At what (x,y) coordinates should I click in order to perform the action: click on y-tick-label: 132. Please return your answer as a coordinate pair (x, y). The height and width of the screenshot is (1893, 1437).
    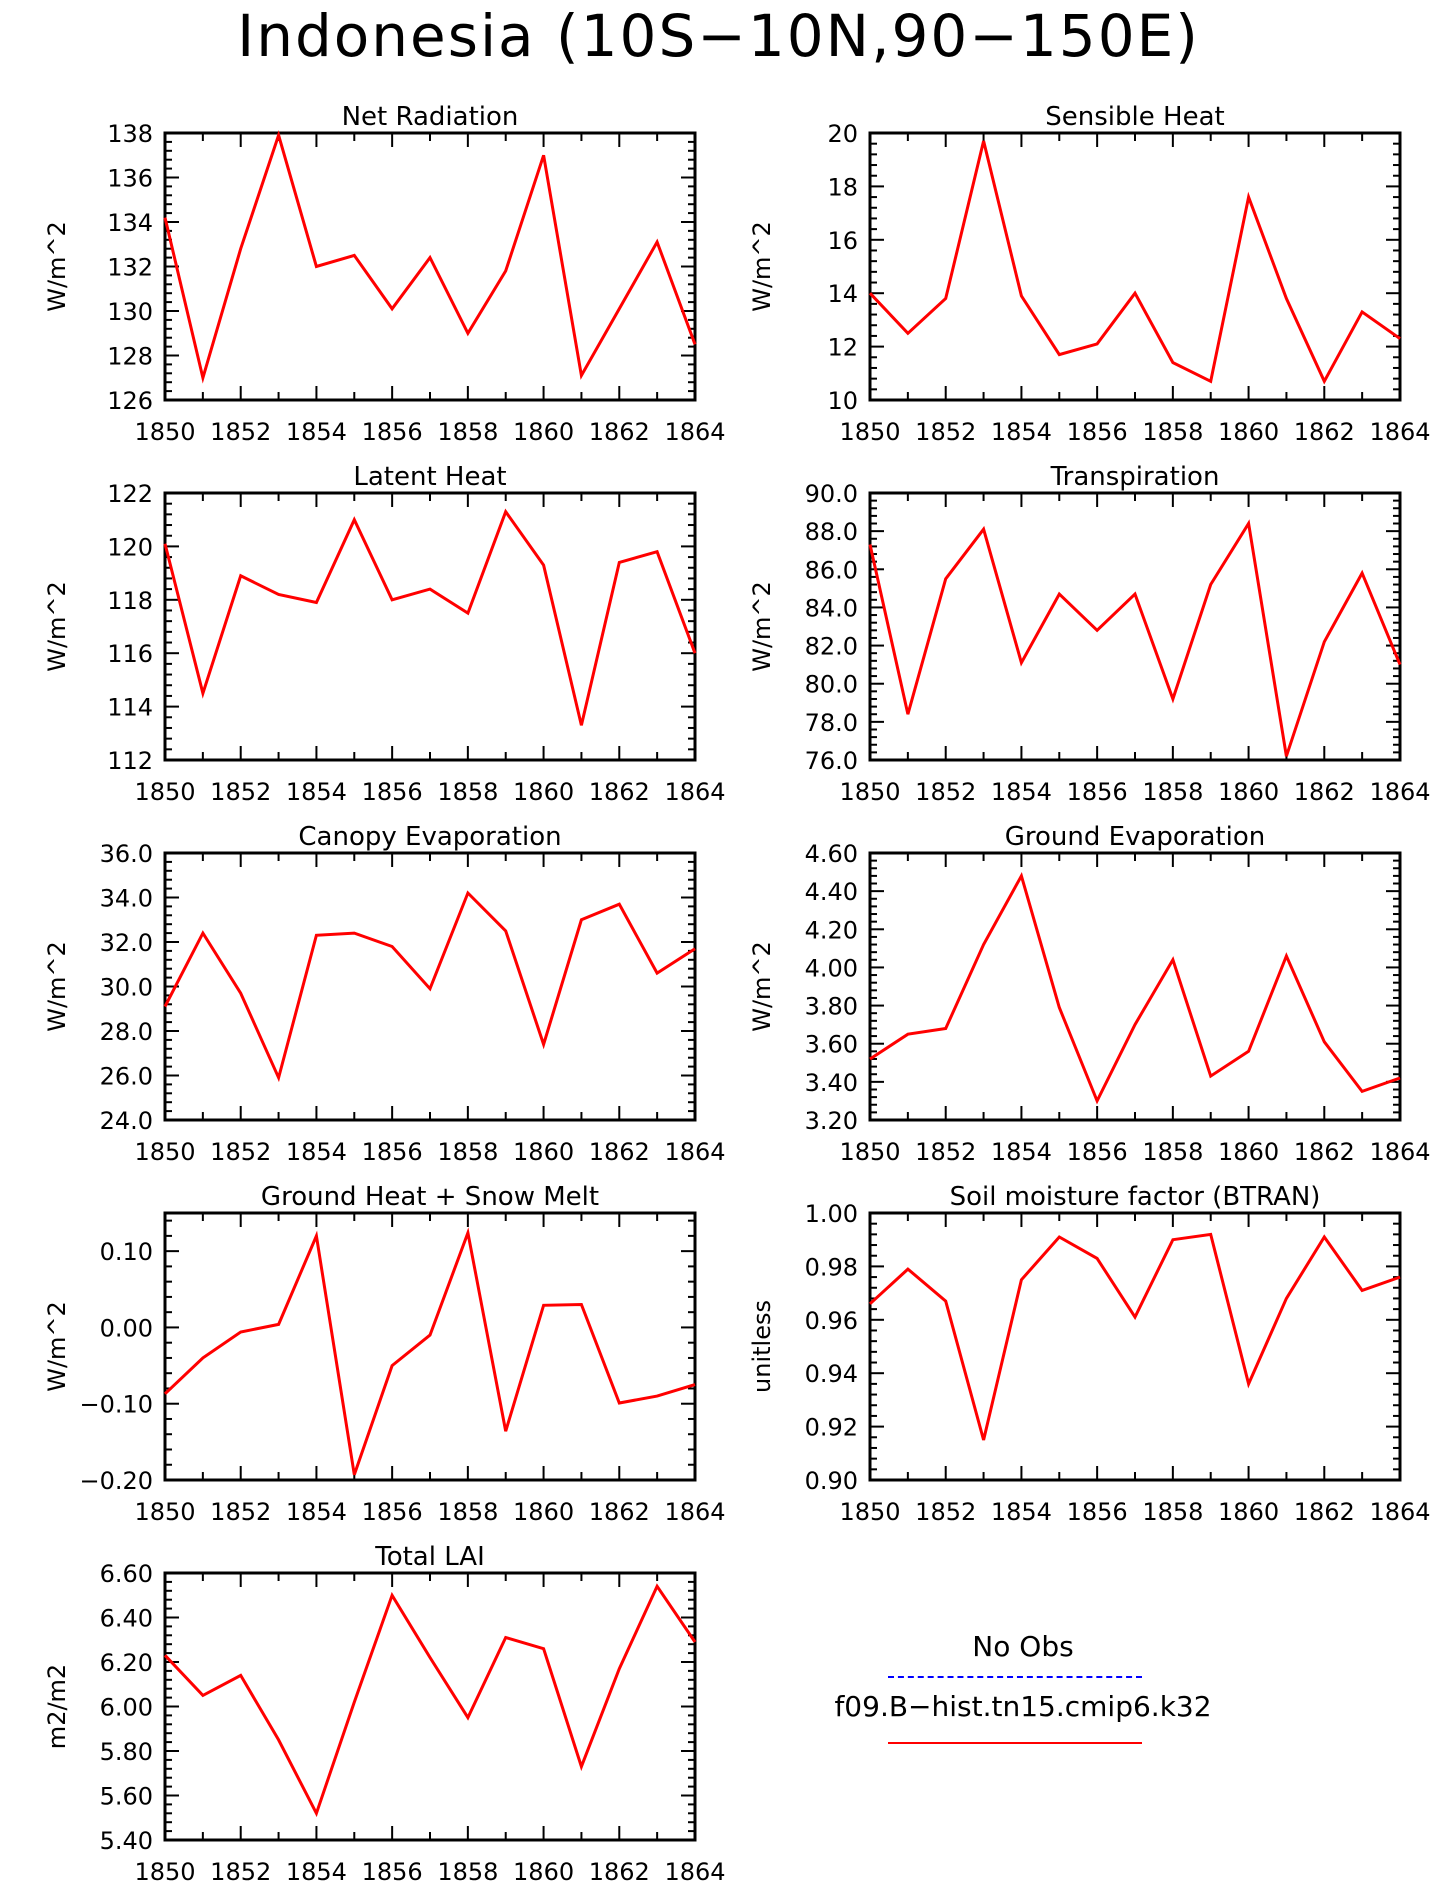
    Looking at the image, I should click on (130, 268).